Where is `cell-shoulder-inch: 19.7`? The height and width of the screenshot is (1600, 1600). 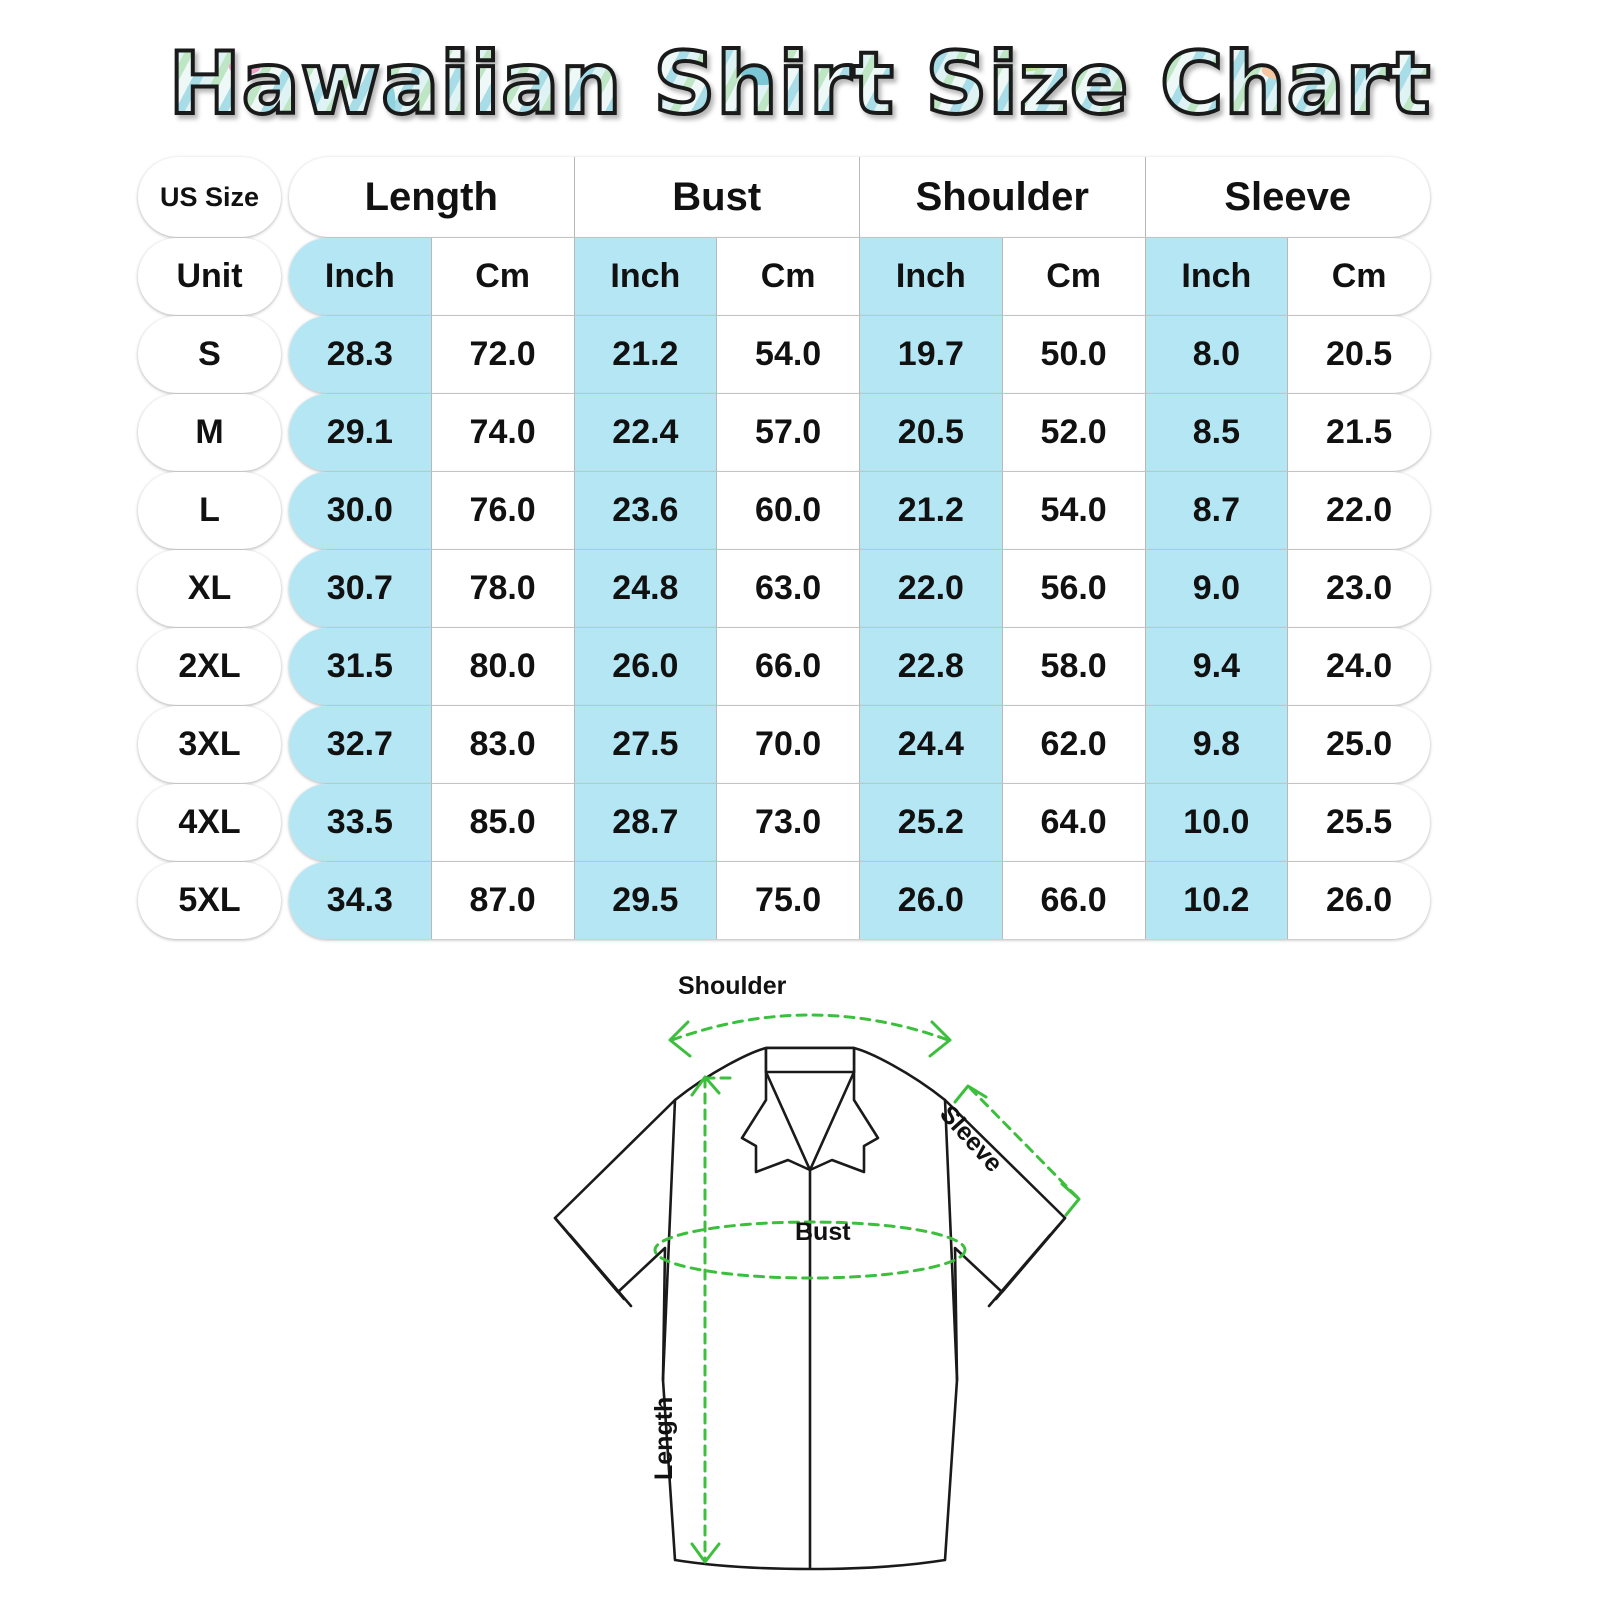
cell-shoulder-inch: 19.7 is located at coordinates (931, 354).